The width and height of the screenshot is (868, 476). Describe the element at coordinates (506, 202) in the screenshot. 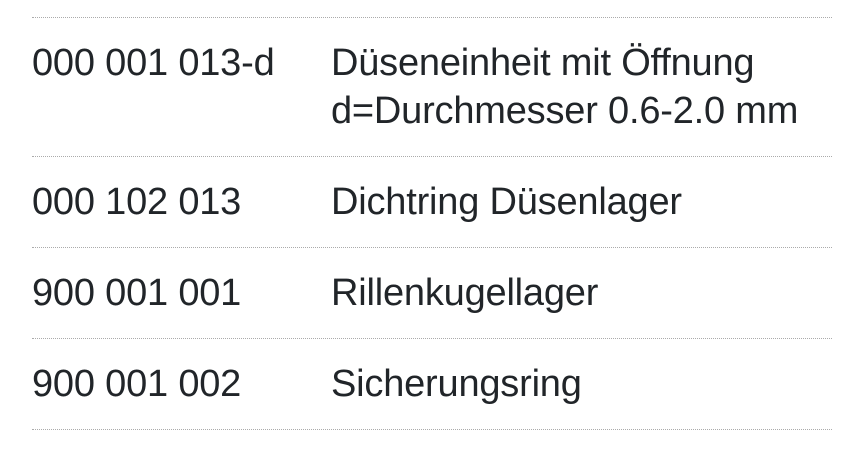

I see `description-cell: Dichtring Düsenlager` at that location.